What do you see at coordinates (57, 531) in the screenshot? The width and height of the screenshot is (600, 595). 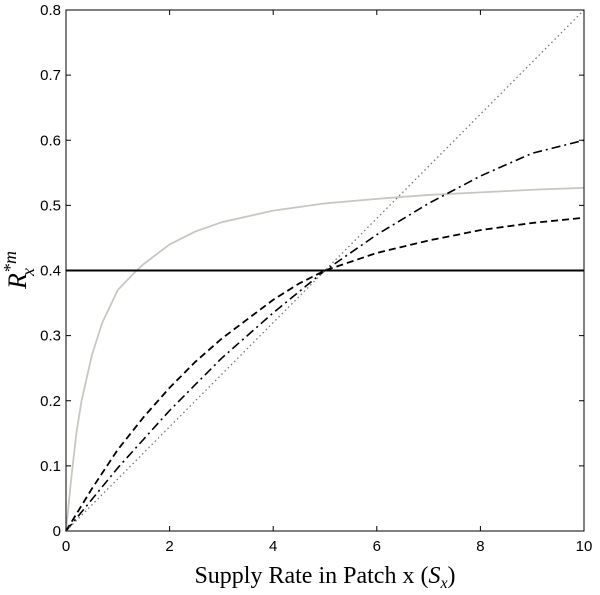 I see `y-tick-label: 0` at bounding box center [57, 531].